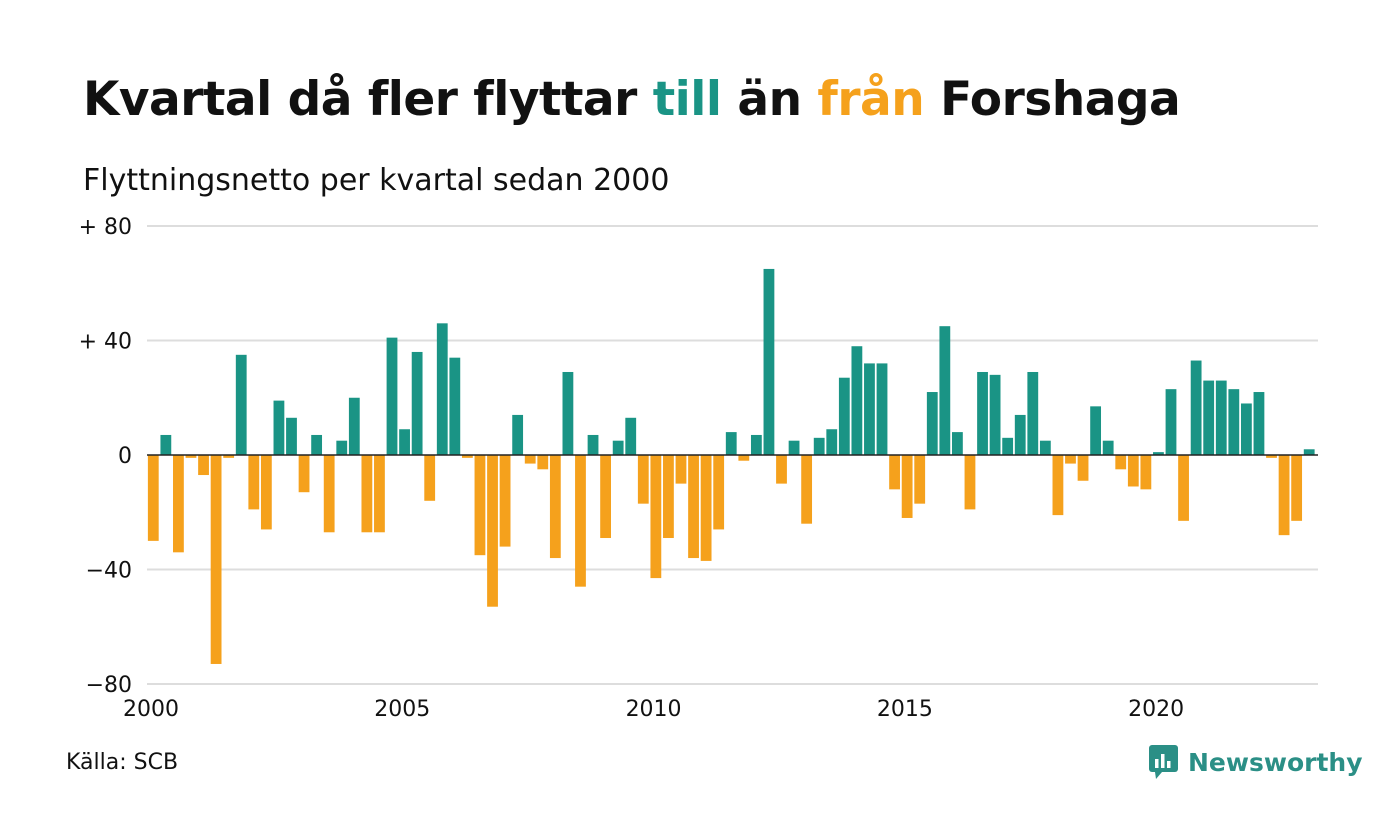 This screenshot has height=840, width=1400. What do you see at coordinates (105, 342) in the screenshot?
I see `y-tick-label: + 40` at bounding box center [105, 342].